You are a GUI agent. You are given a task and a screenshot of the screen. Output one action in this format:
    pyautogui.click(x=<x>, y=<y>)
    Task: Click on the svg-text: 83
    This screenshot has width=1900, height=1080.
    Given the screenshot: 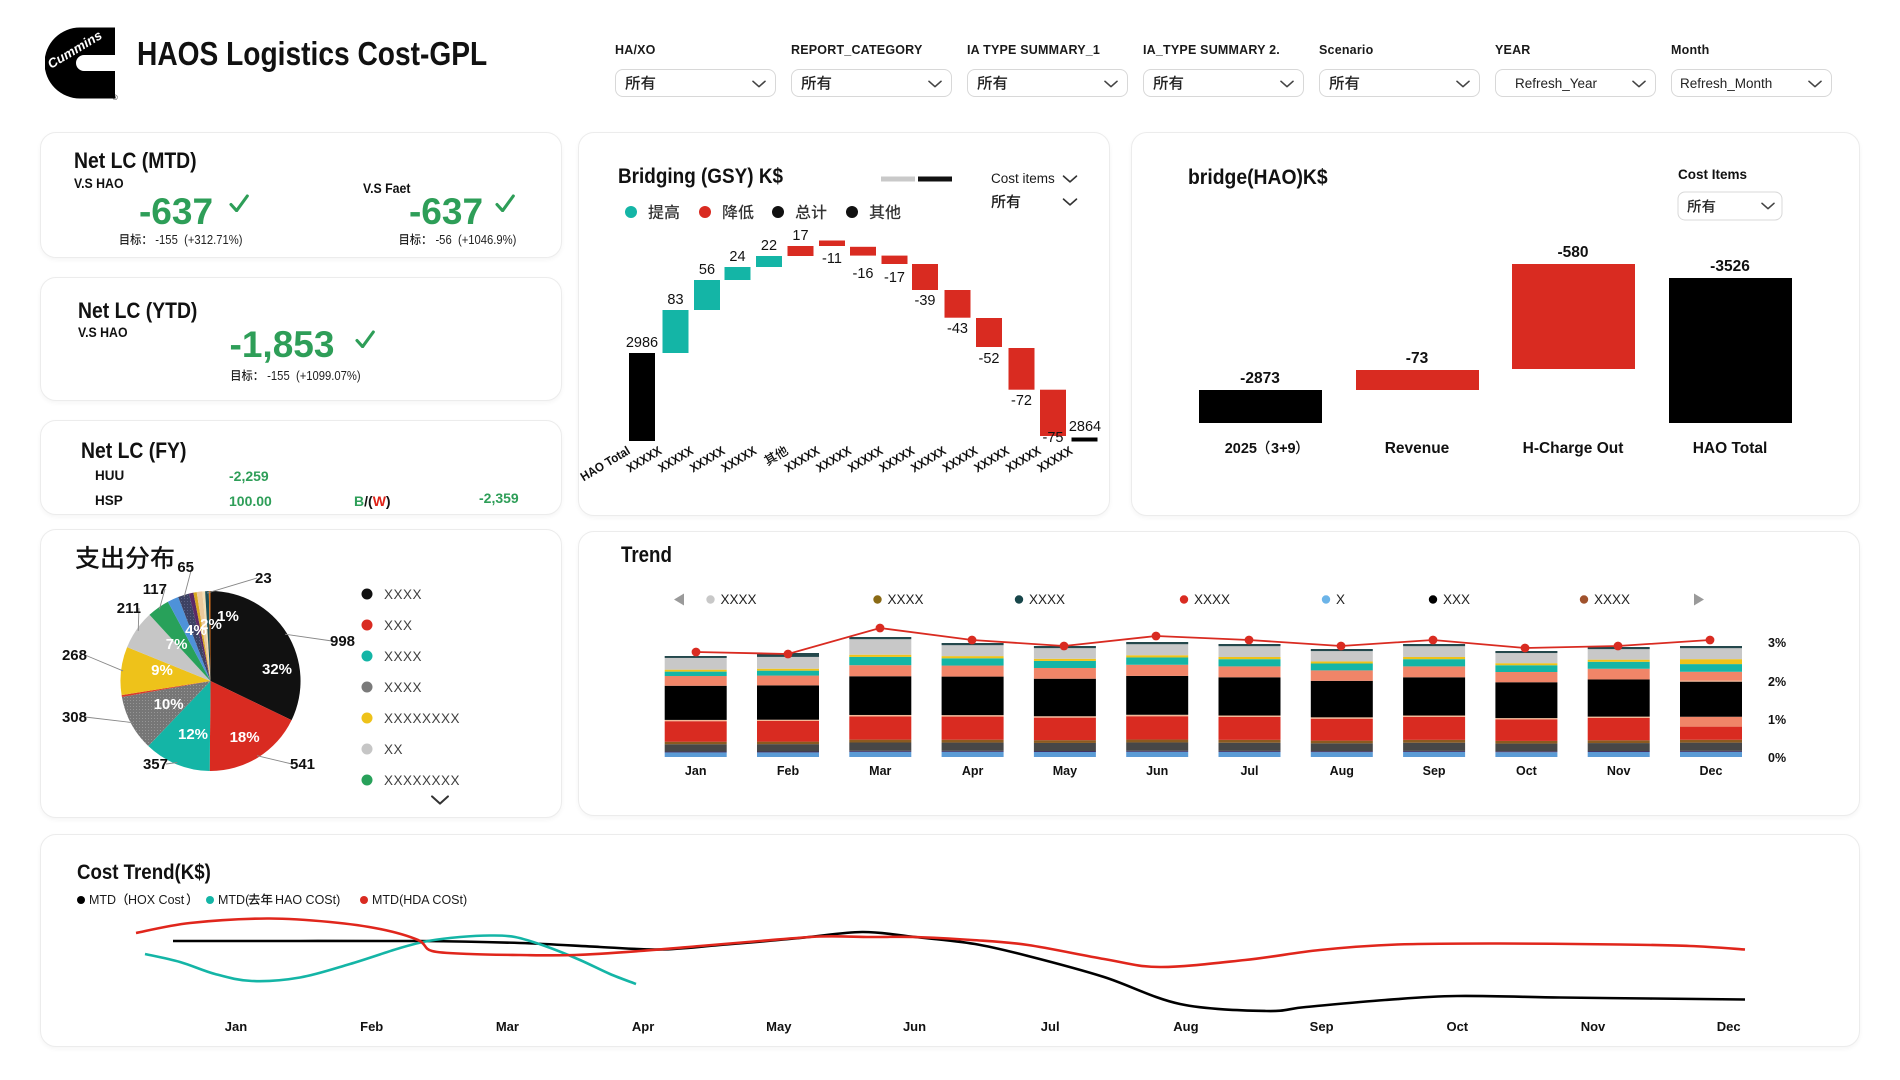 What is the action you would take?
    pyautogui.click(x=675, y=300)
    